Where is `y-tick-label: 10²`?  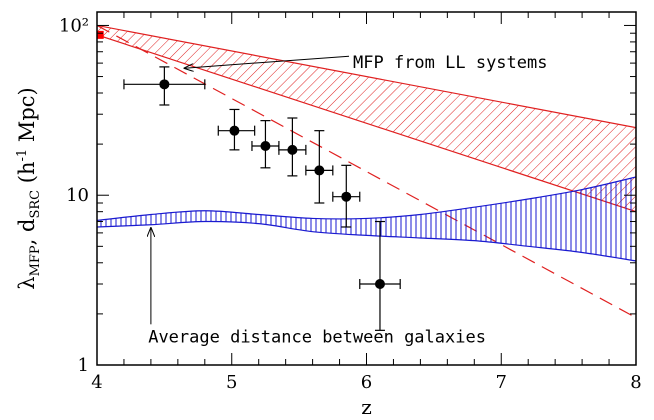
y-tick-label: 10² is located at coordinates (74, 25).